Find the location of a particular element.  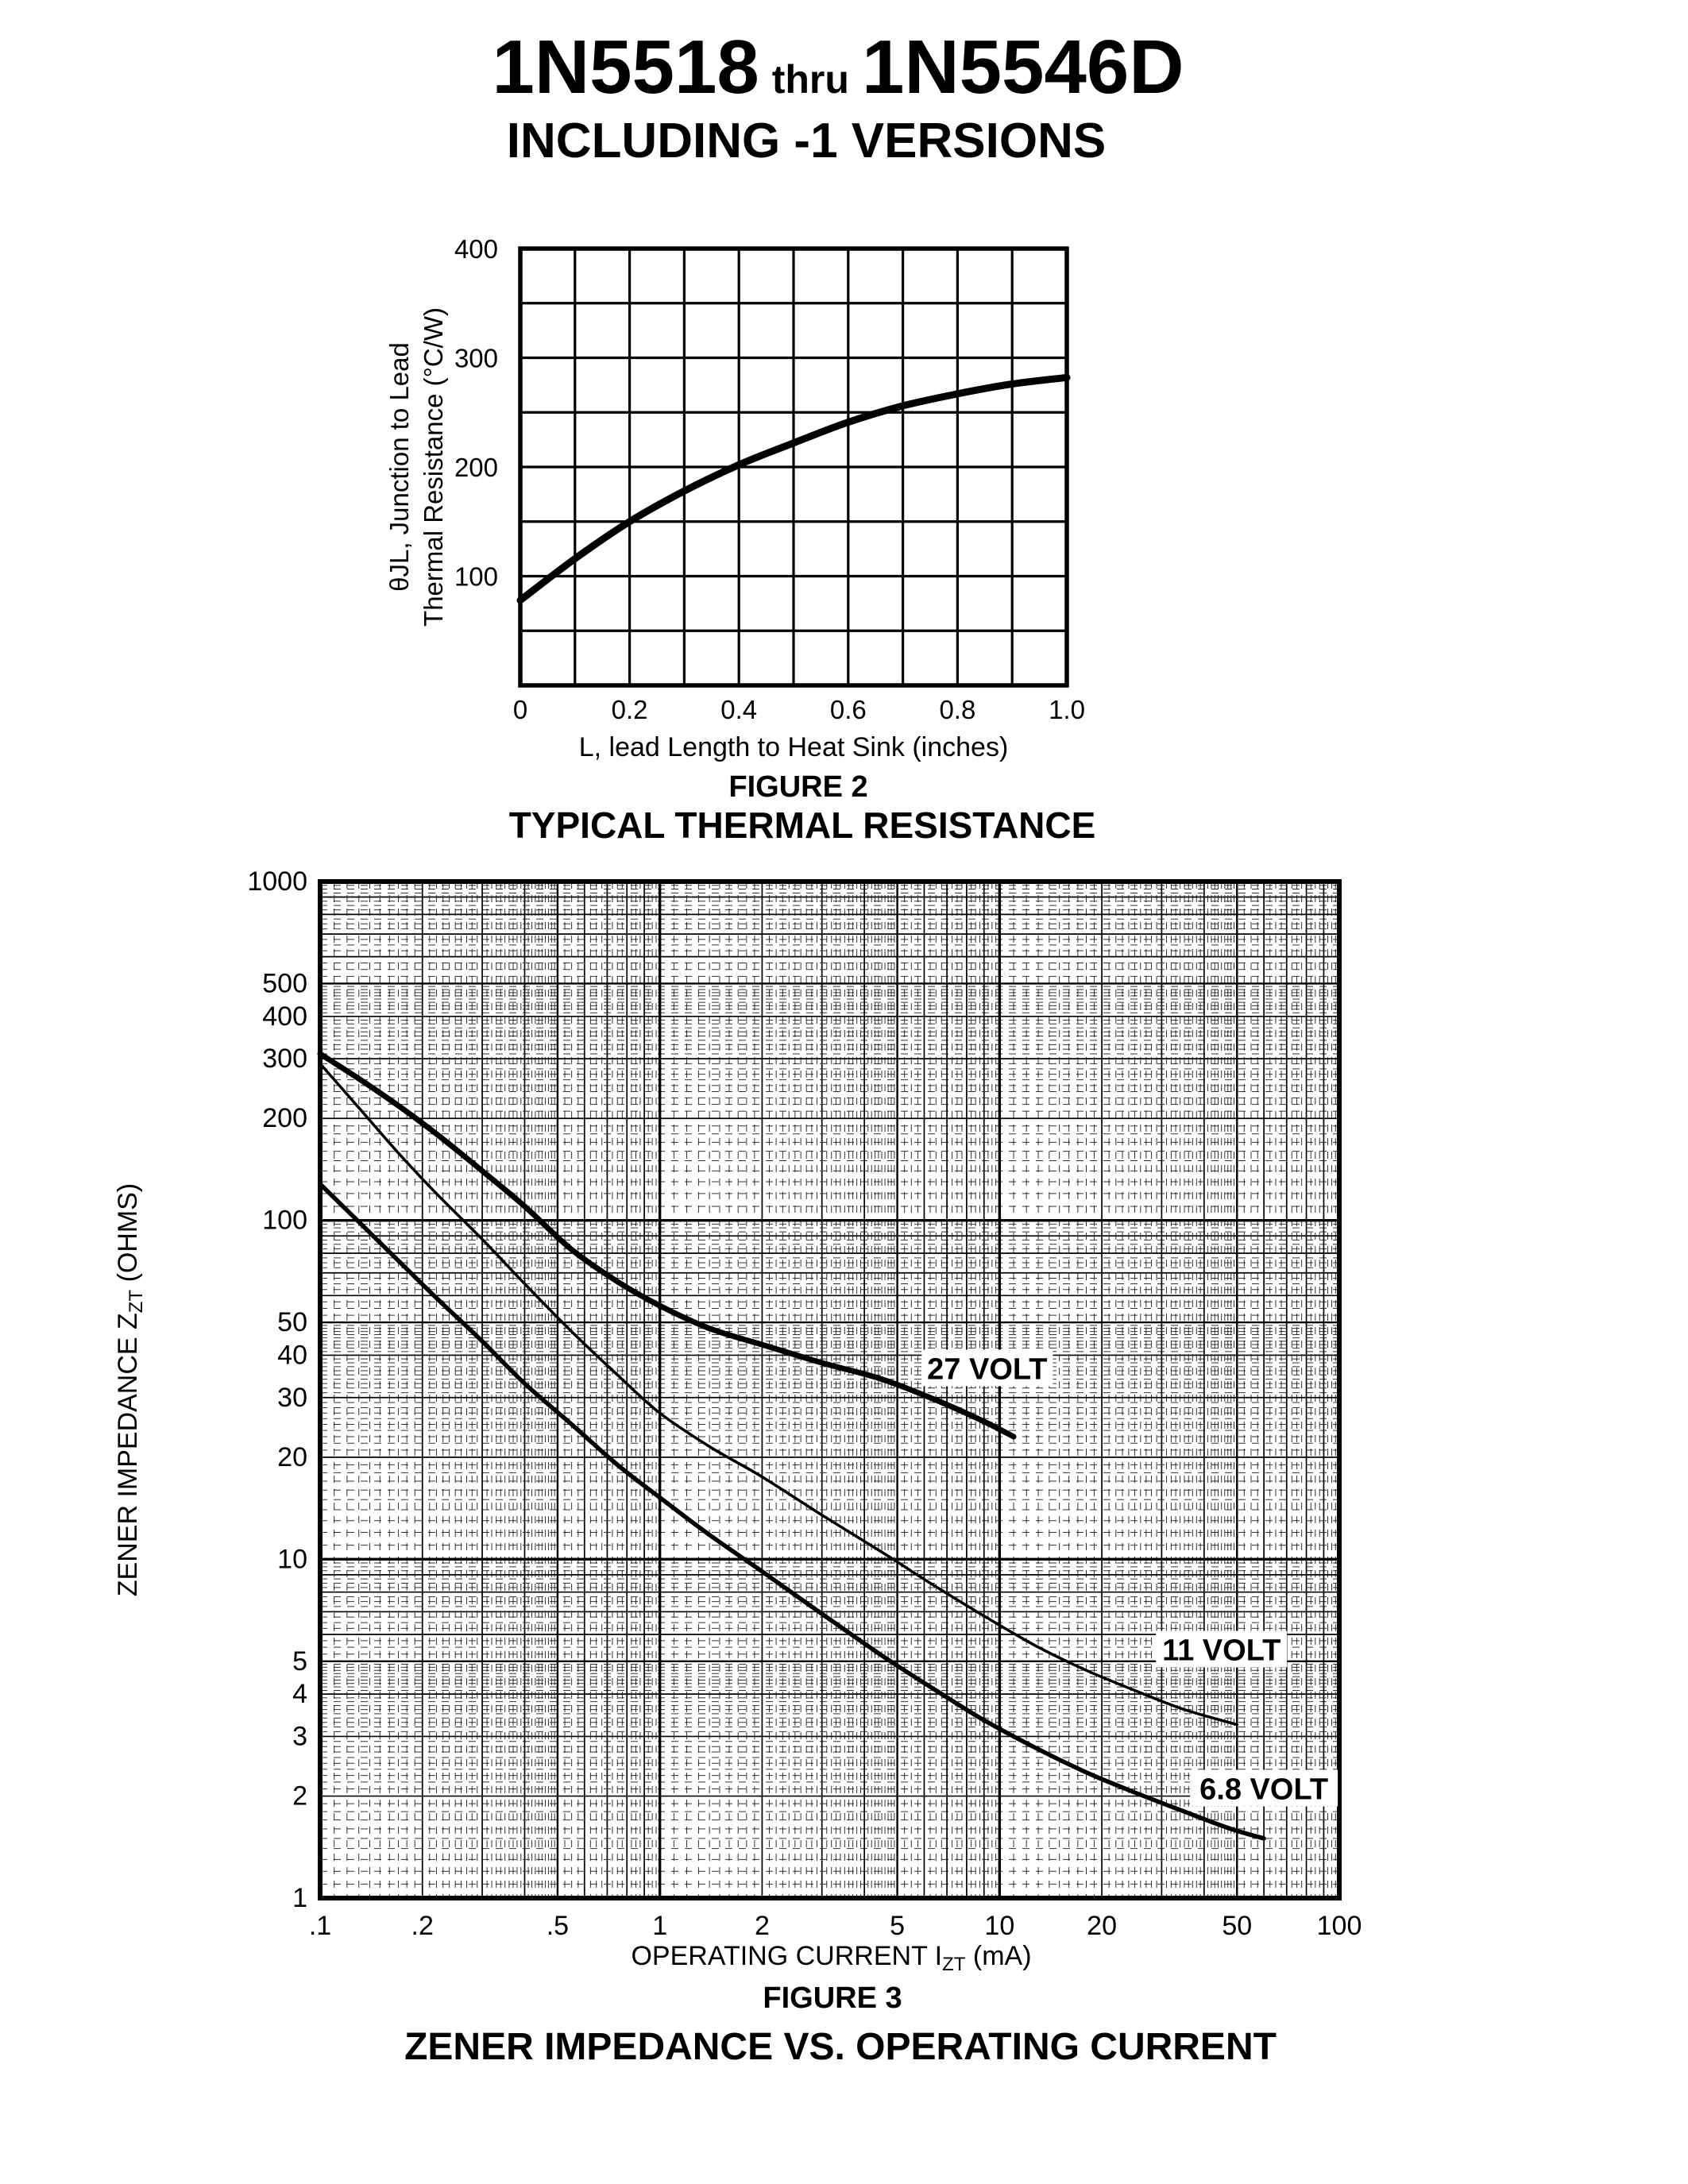

fig3-y-tick-label: 40 is located at coordinates (292, 1355).